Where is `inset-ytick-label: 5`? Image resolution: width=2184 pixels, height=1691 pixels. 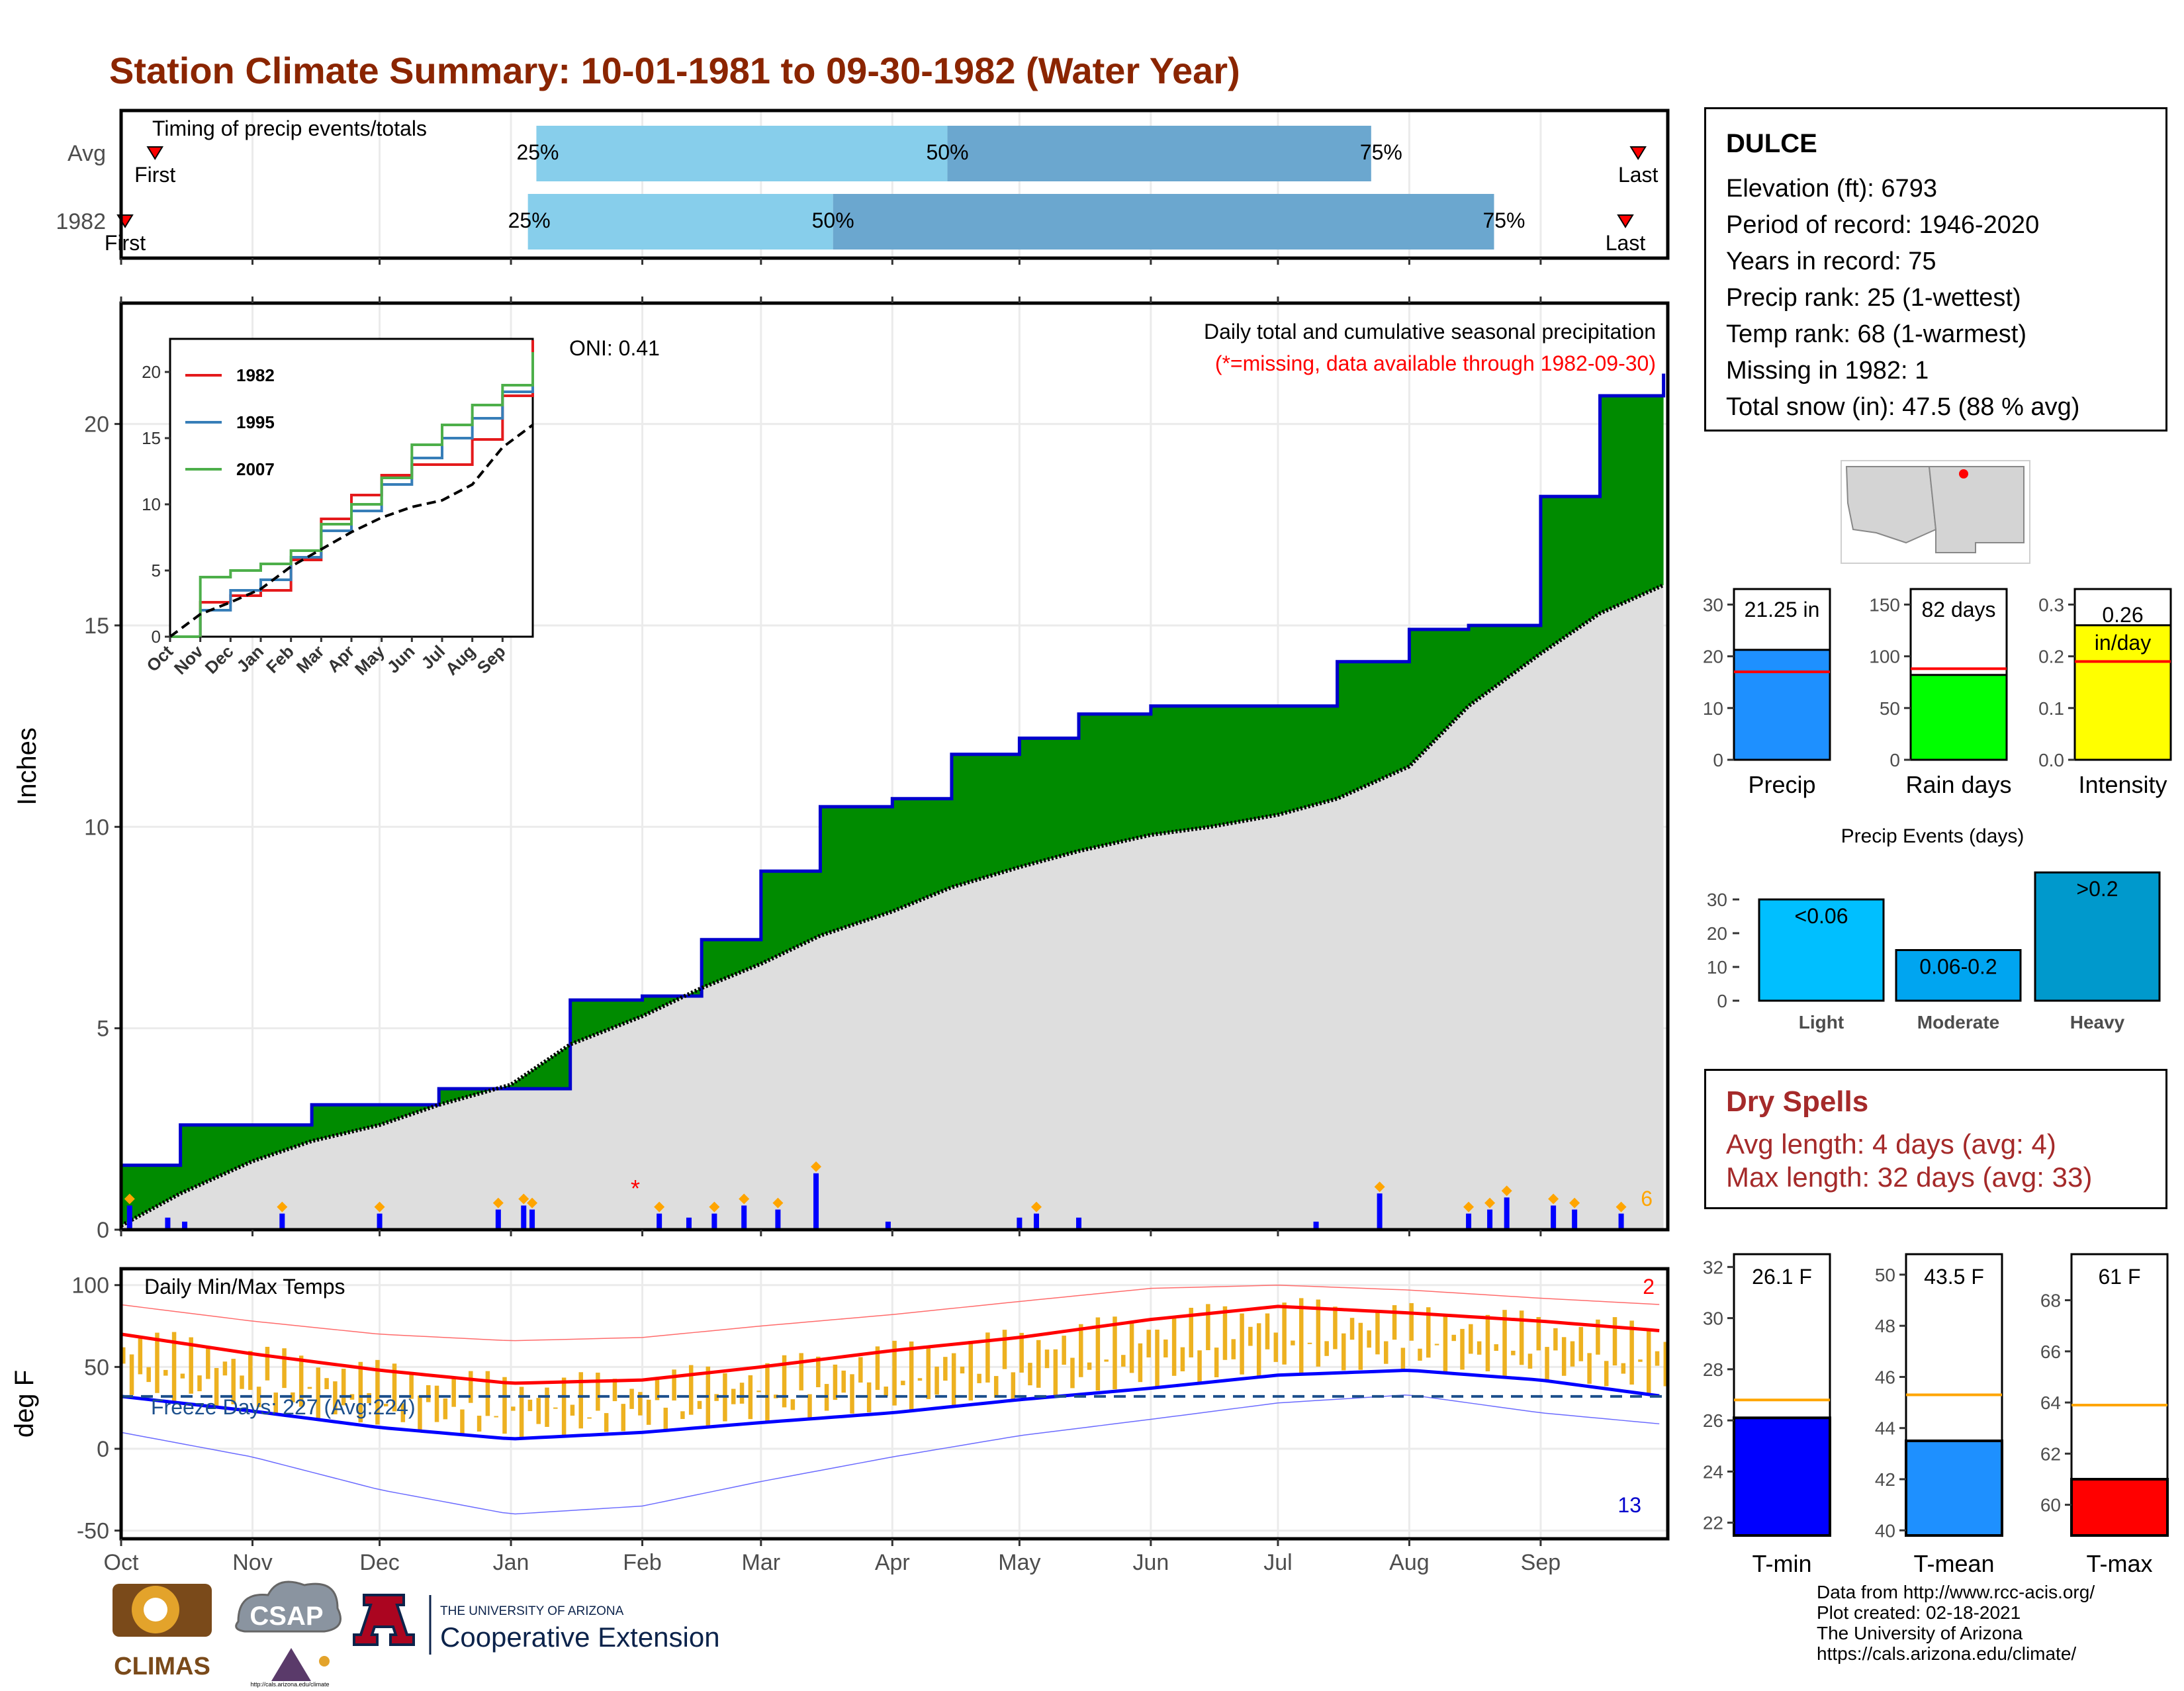 inset-ytick-label: 5 is located at coordinates (156, 570).